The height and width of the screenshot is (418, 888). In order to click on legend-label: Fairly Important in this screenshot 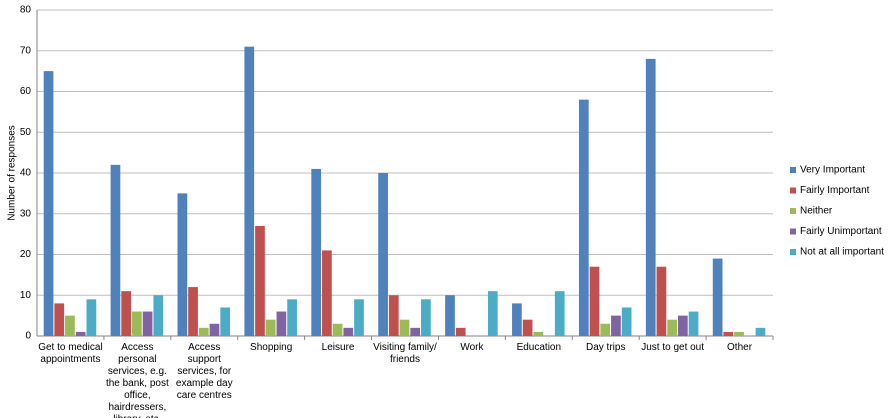, I will do `click(835, 190)`.